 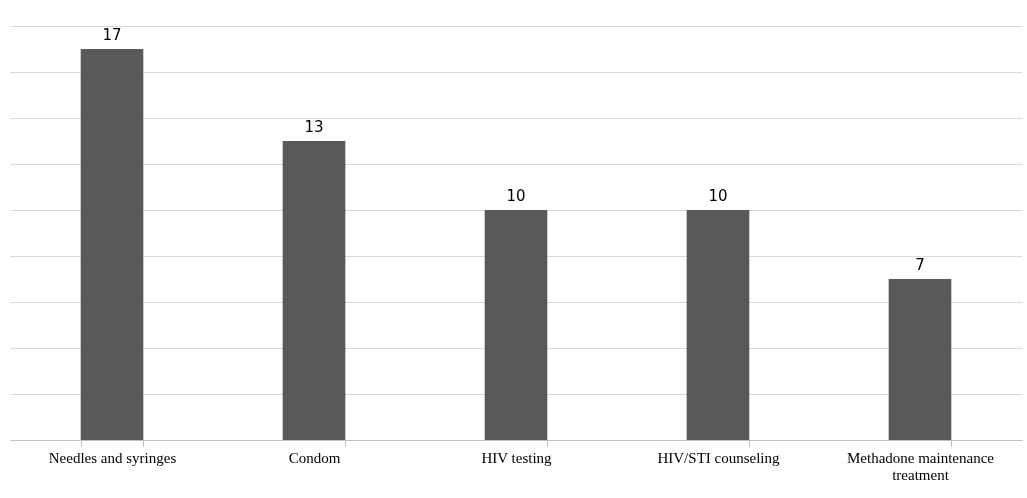 I want to click on x-tick-label: Methadone maintenance treatment, so click(x=920, y=466).